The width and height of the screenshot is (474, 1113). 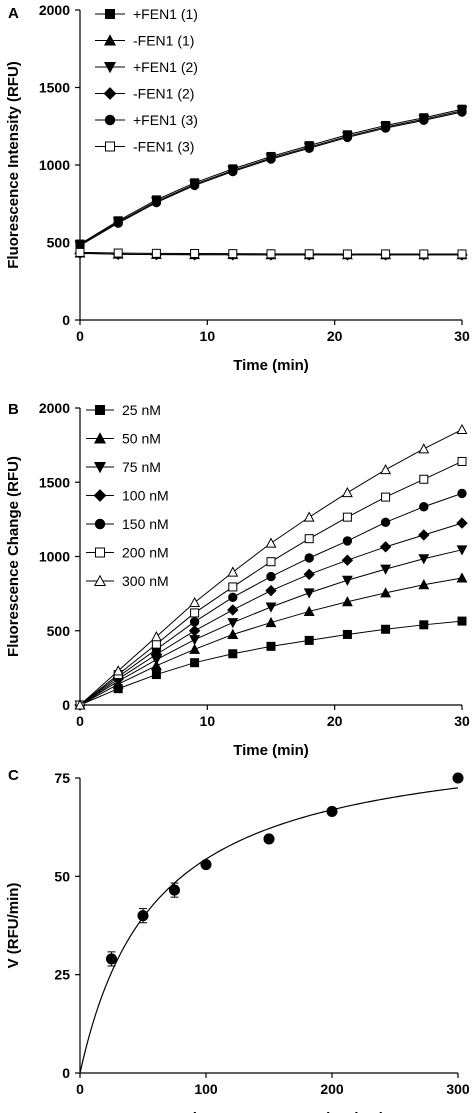 I want to click on legend-item: 50 nM, so click(x=123, y=439).